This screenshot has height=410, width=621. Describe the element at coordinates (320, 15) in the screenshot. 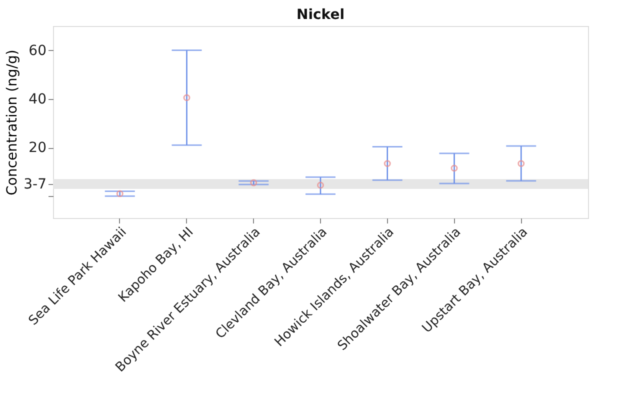

I see `chart-title: Nickel` at that location.